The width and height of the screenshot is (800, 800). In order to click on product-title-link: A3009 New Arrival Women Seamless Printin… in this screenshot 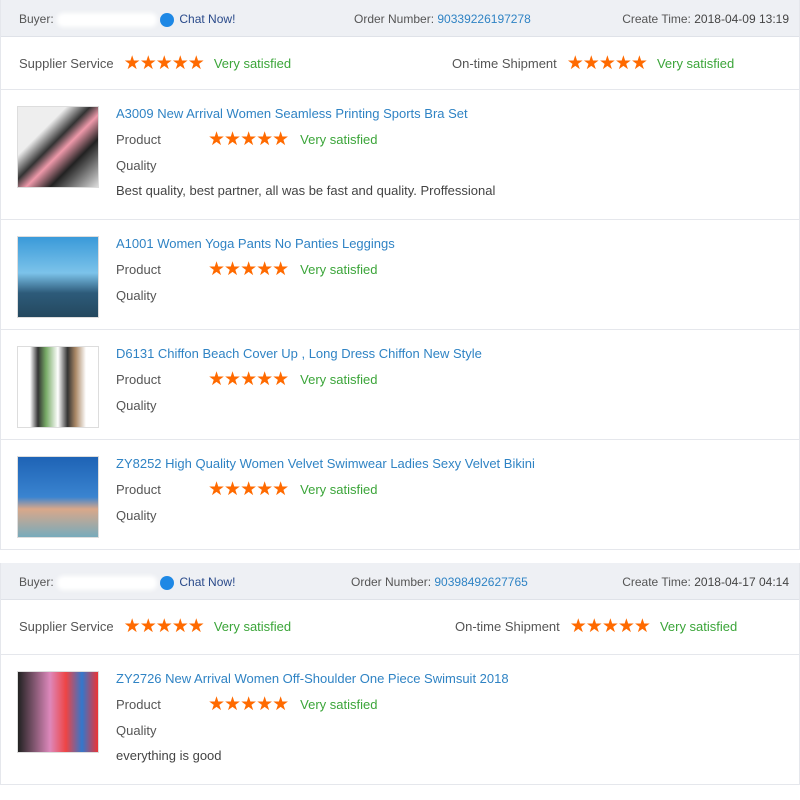, I will do `click(292, 113)`.